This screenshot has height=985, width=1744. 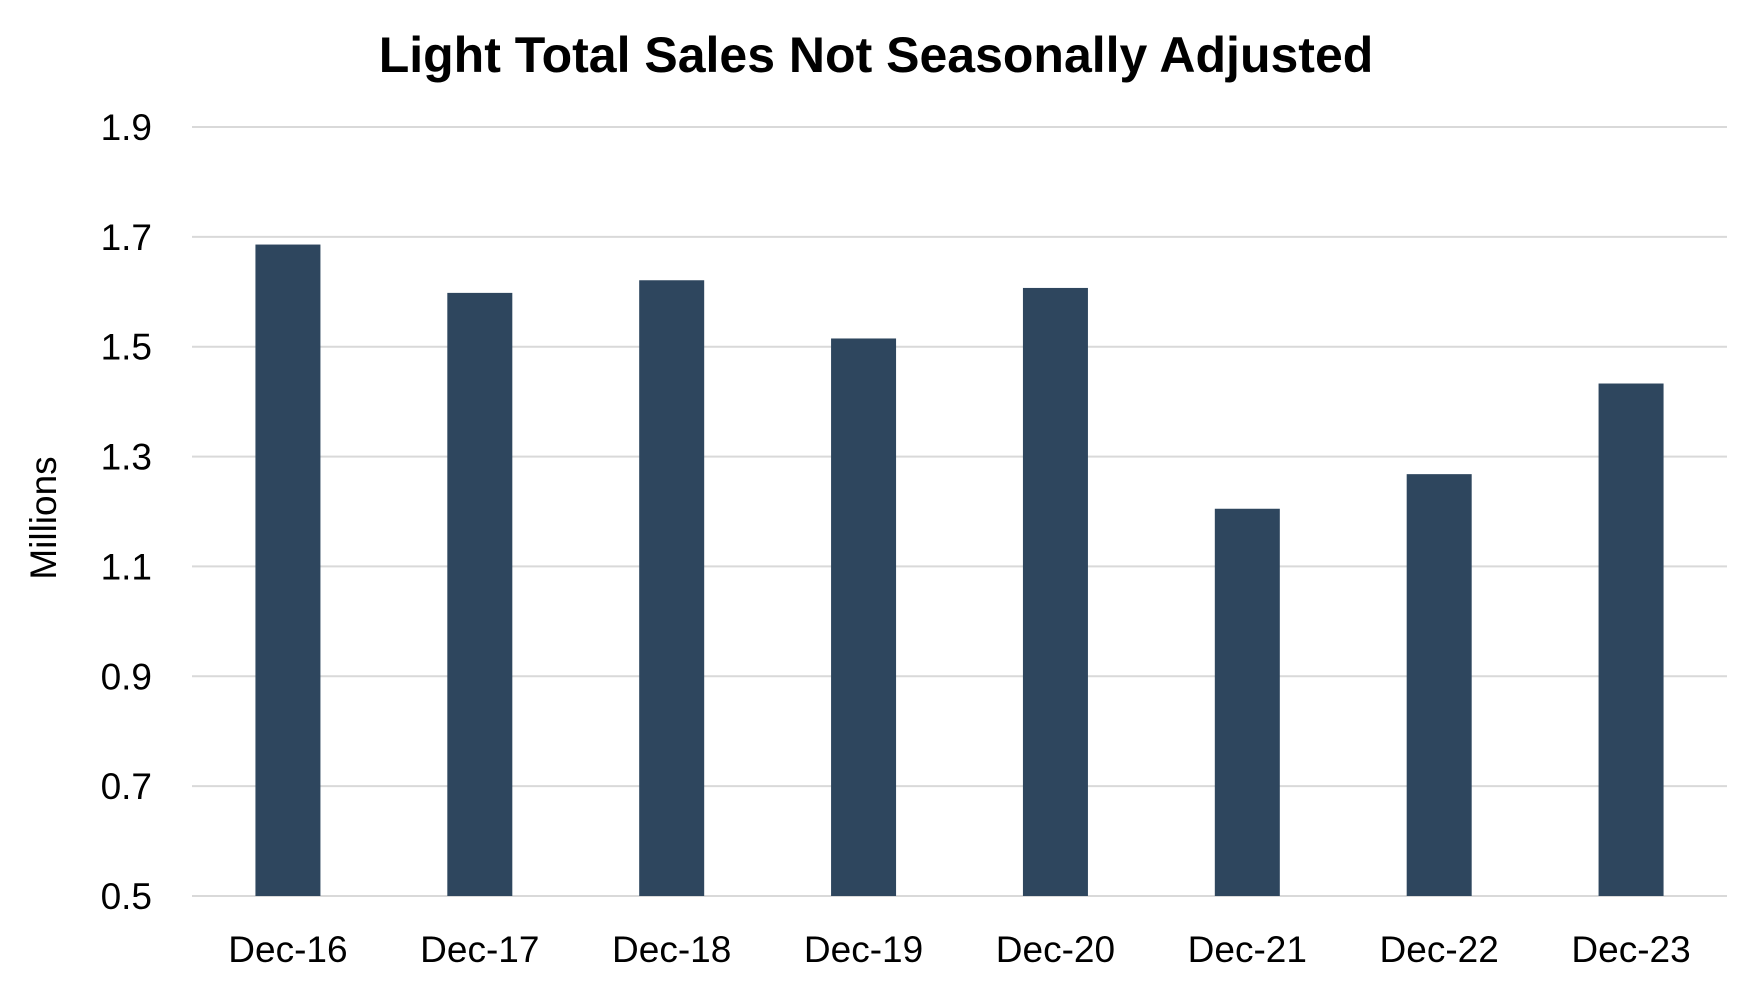 What do you see at coordinates (126, 457) in the screenshot?
I see `y-tick-label: 1.3` at bounding box center [126, 457].